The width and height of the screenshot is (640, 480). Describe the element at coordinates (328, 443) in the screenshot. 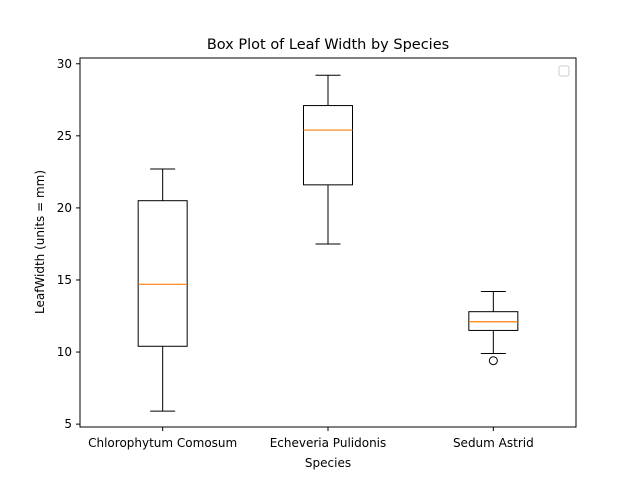

I see `x-tick-label: Echeveria Pulidonis` at that location.